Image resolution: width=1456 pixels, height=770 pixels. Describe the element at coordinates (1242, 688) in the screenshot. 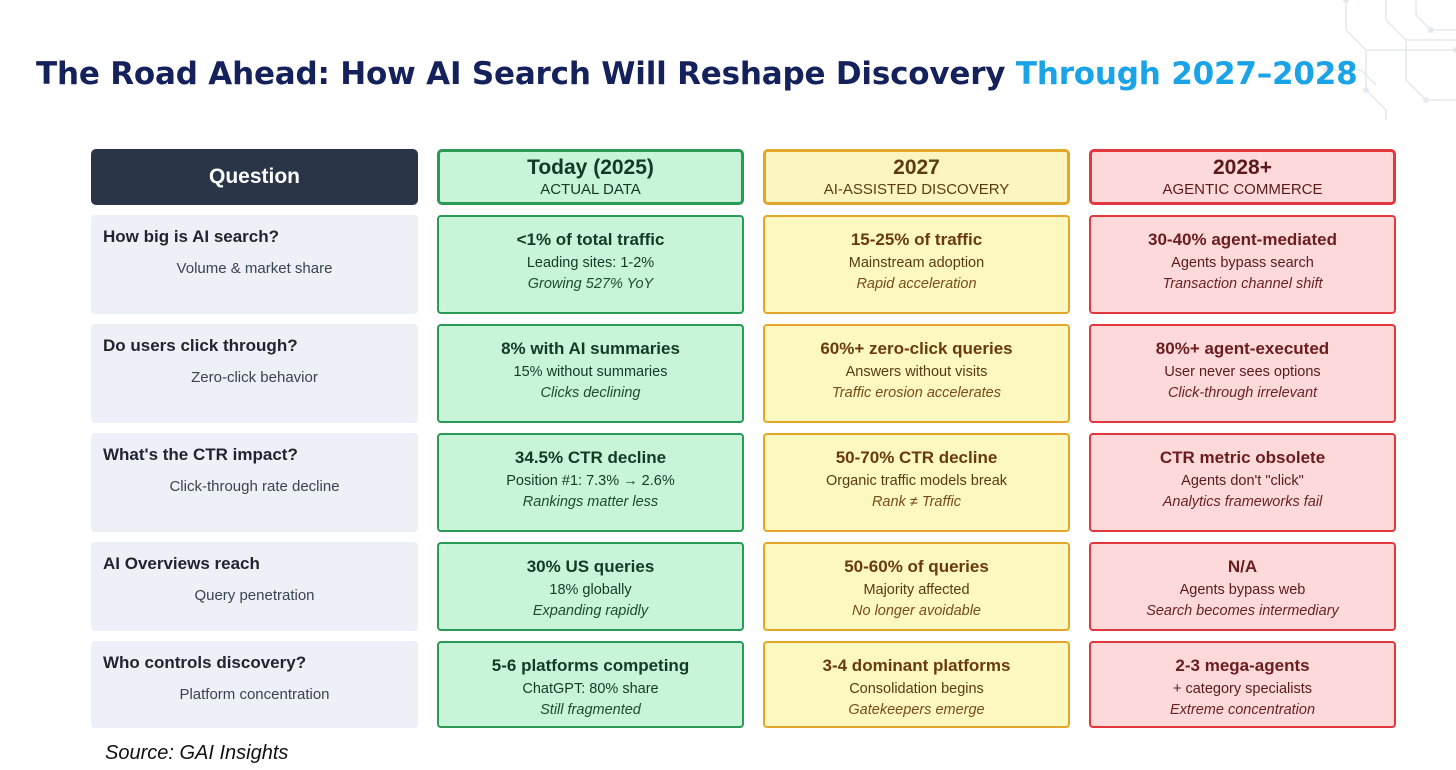

I see `cell-detail: + category specialists` at that location.